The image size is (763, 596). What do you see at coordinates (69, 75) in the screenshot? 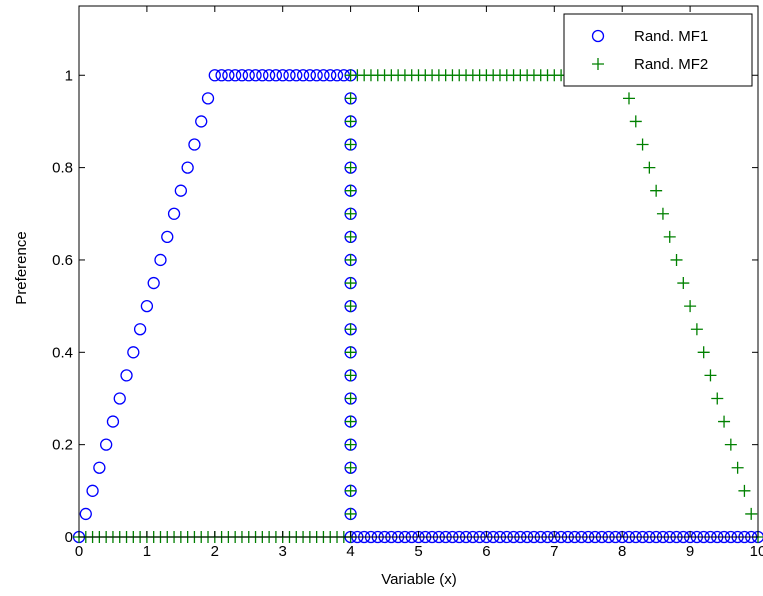
I see `y-tick-label: 1` at bounding box center [69, 75].